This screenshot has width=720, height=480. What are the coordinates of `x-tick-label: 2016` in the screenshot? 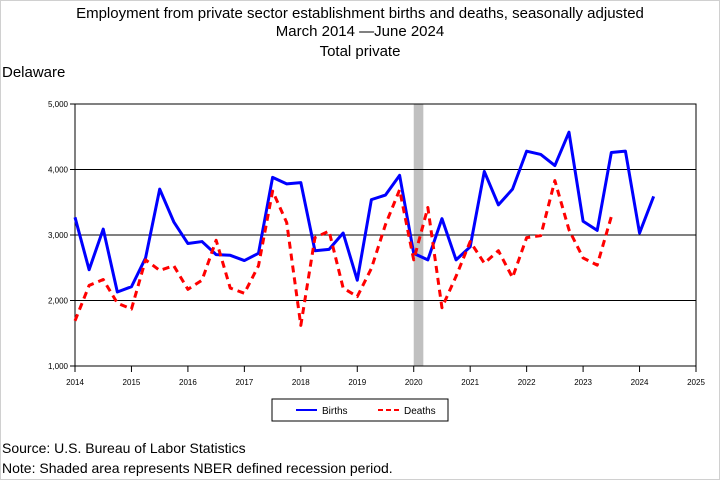 It's located at (188, 382).